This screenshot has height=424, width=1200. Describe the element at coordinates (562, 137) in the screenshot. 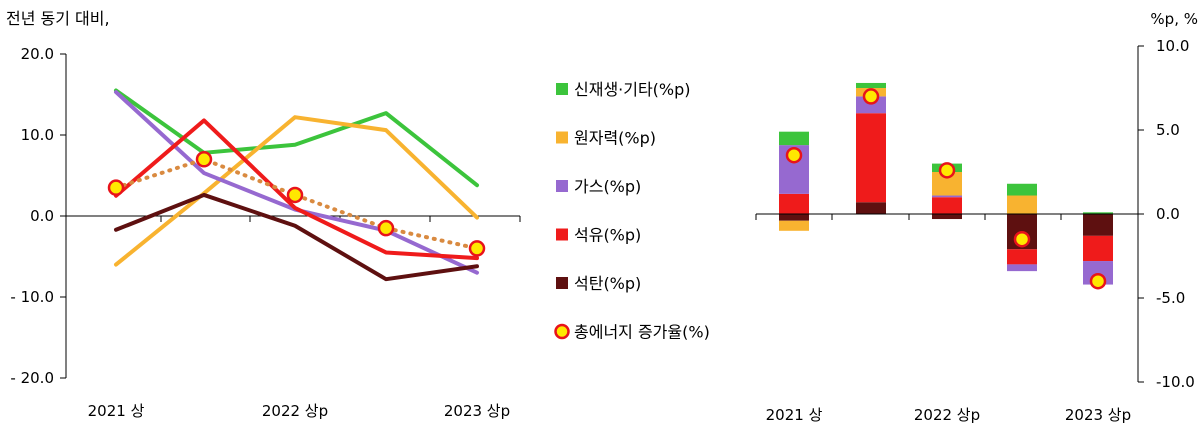

I see `legend-swatch-원자력p` at that location.